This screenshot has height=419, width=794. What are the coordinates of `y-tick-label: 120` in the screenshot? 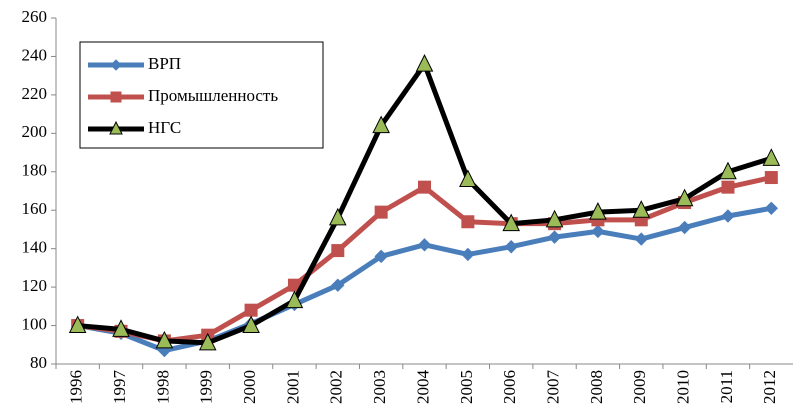 It's located at (35, 285).